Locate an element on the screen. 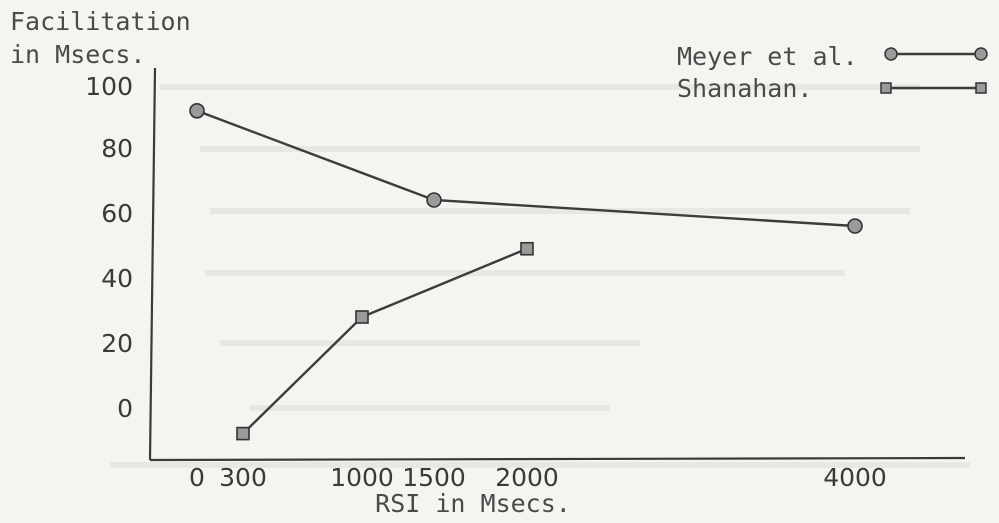  legend-label-shanahan: Shanahan. is located at coordinates (744, 88).